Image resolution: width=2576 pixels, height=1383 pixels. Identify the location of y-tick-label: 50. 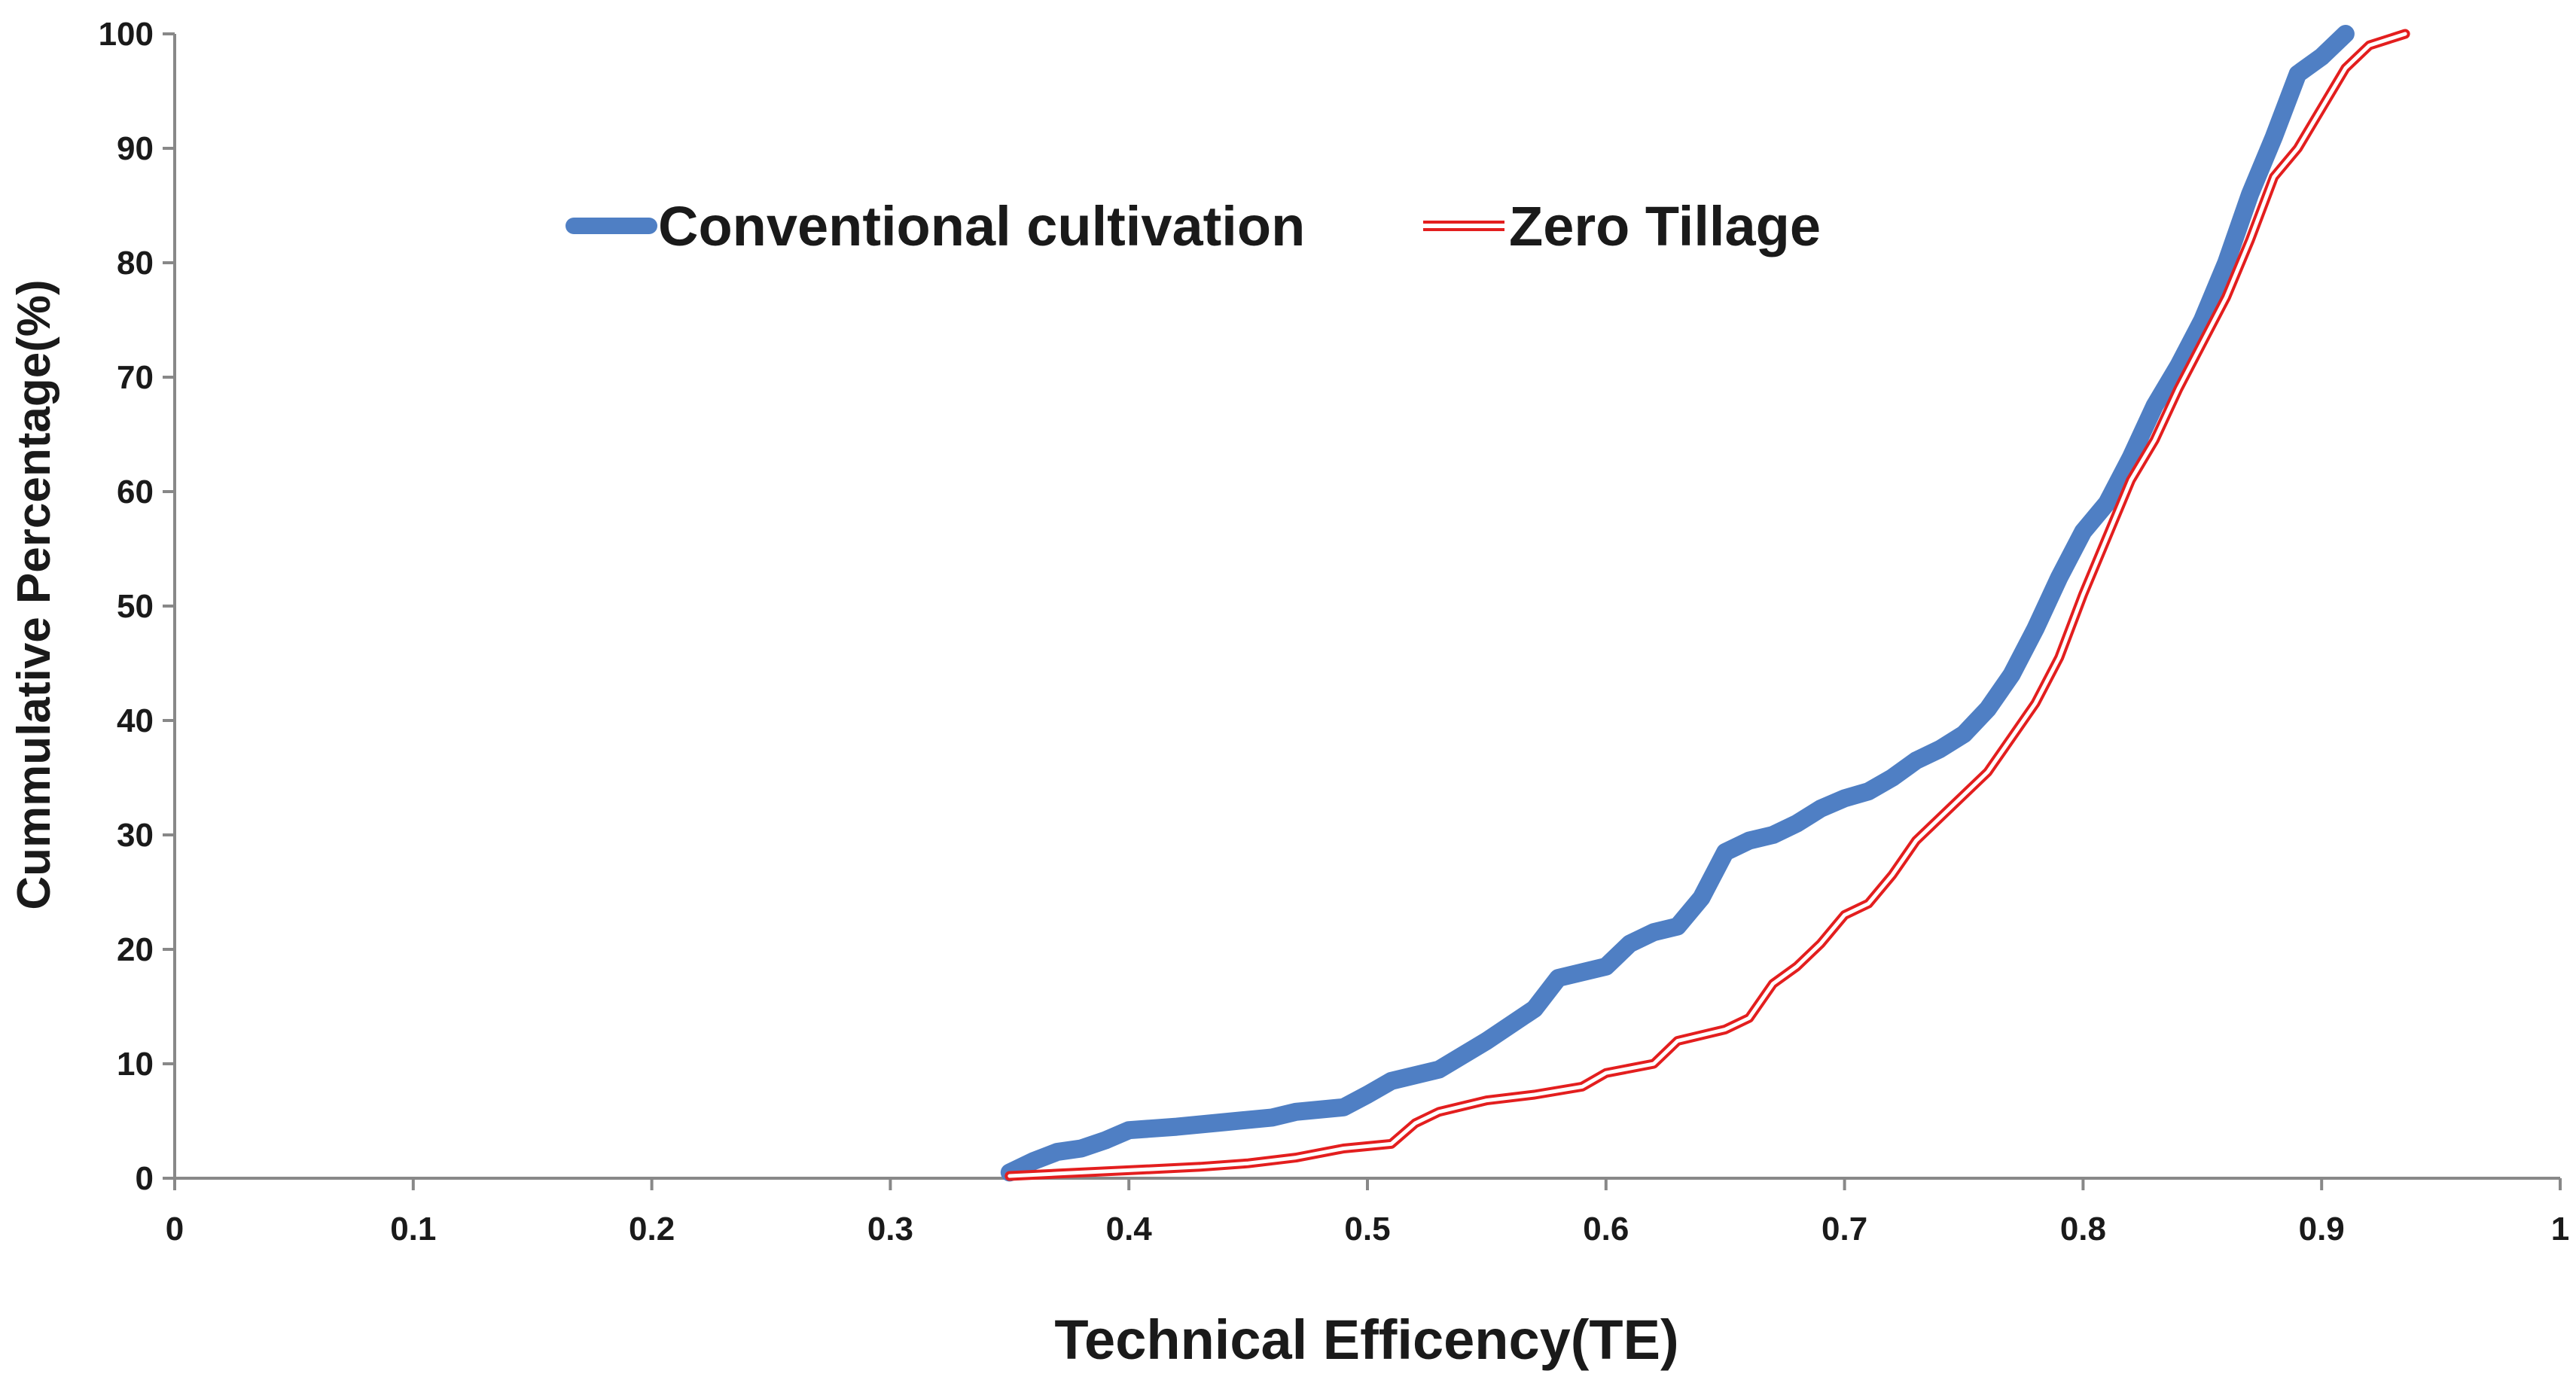
(135, 606).